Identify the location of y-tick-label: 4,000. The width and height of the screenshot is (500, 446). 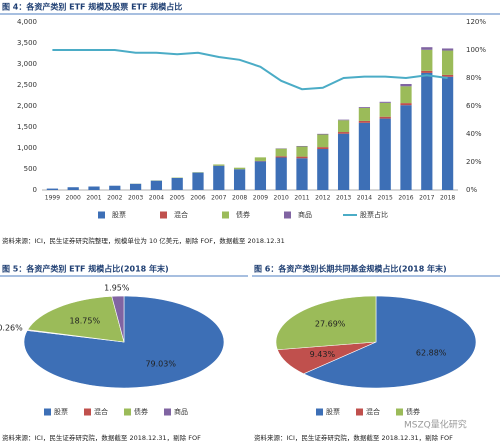
(27, 22).